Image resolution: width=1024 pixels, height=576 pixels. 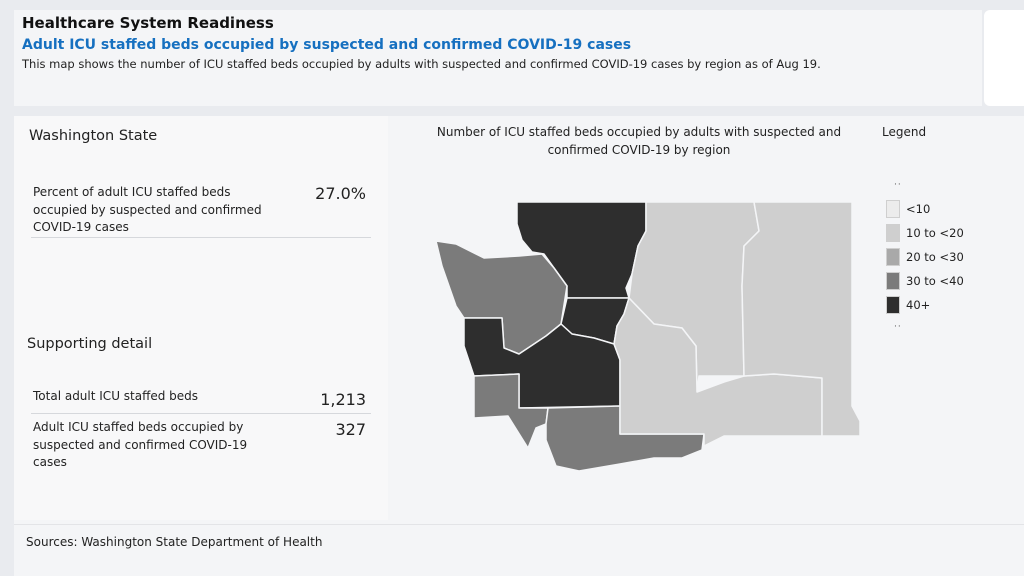 I want to click on legend-scroll-up-icon: ··, so click(x=898, y=185).